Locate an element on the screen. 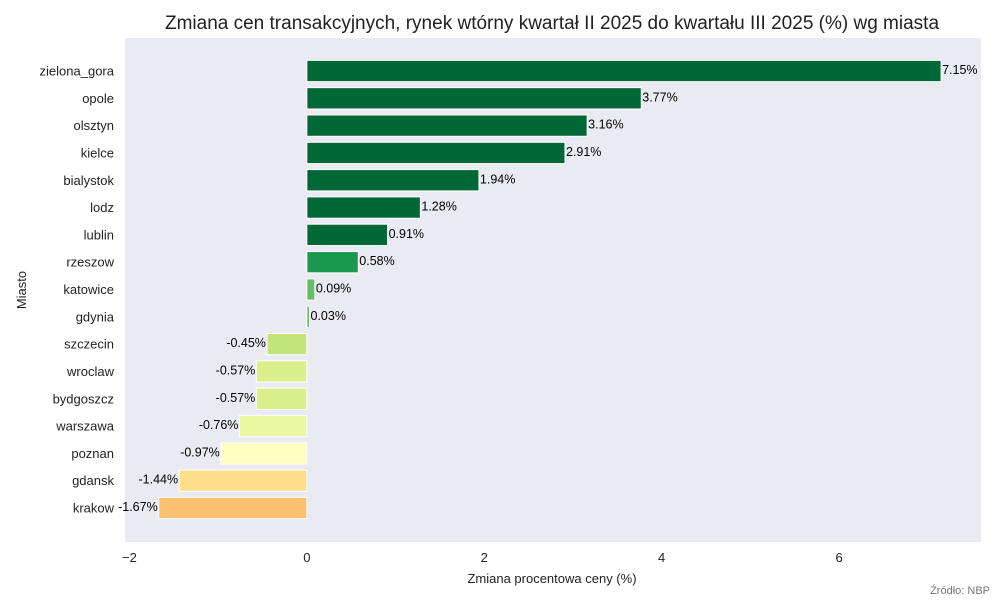  x-tick-labels: −2 0 2 4 6 is located at coordinates (482, 557).